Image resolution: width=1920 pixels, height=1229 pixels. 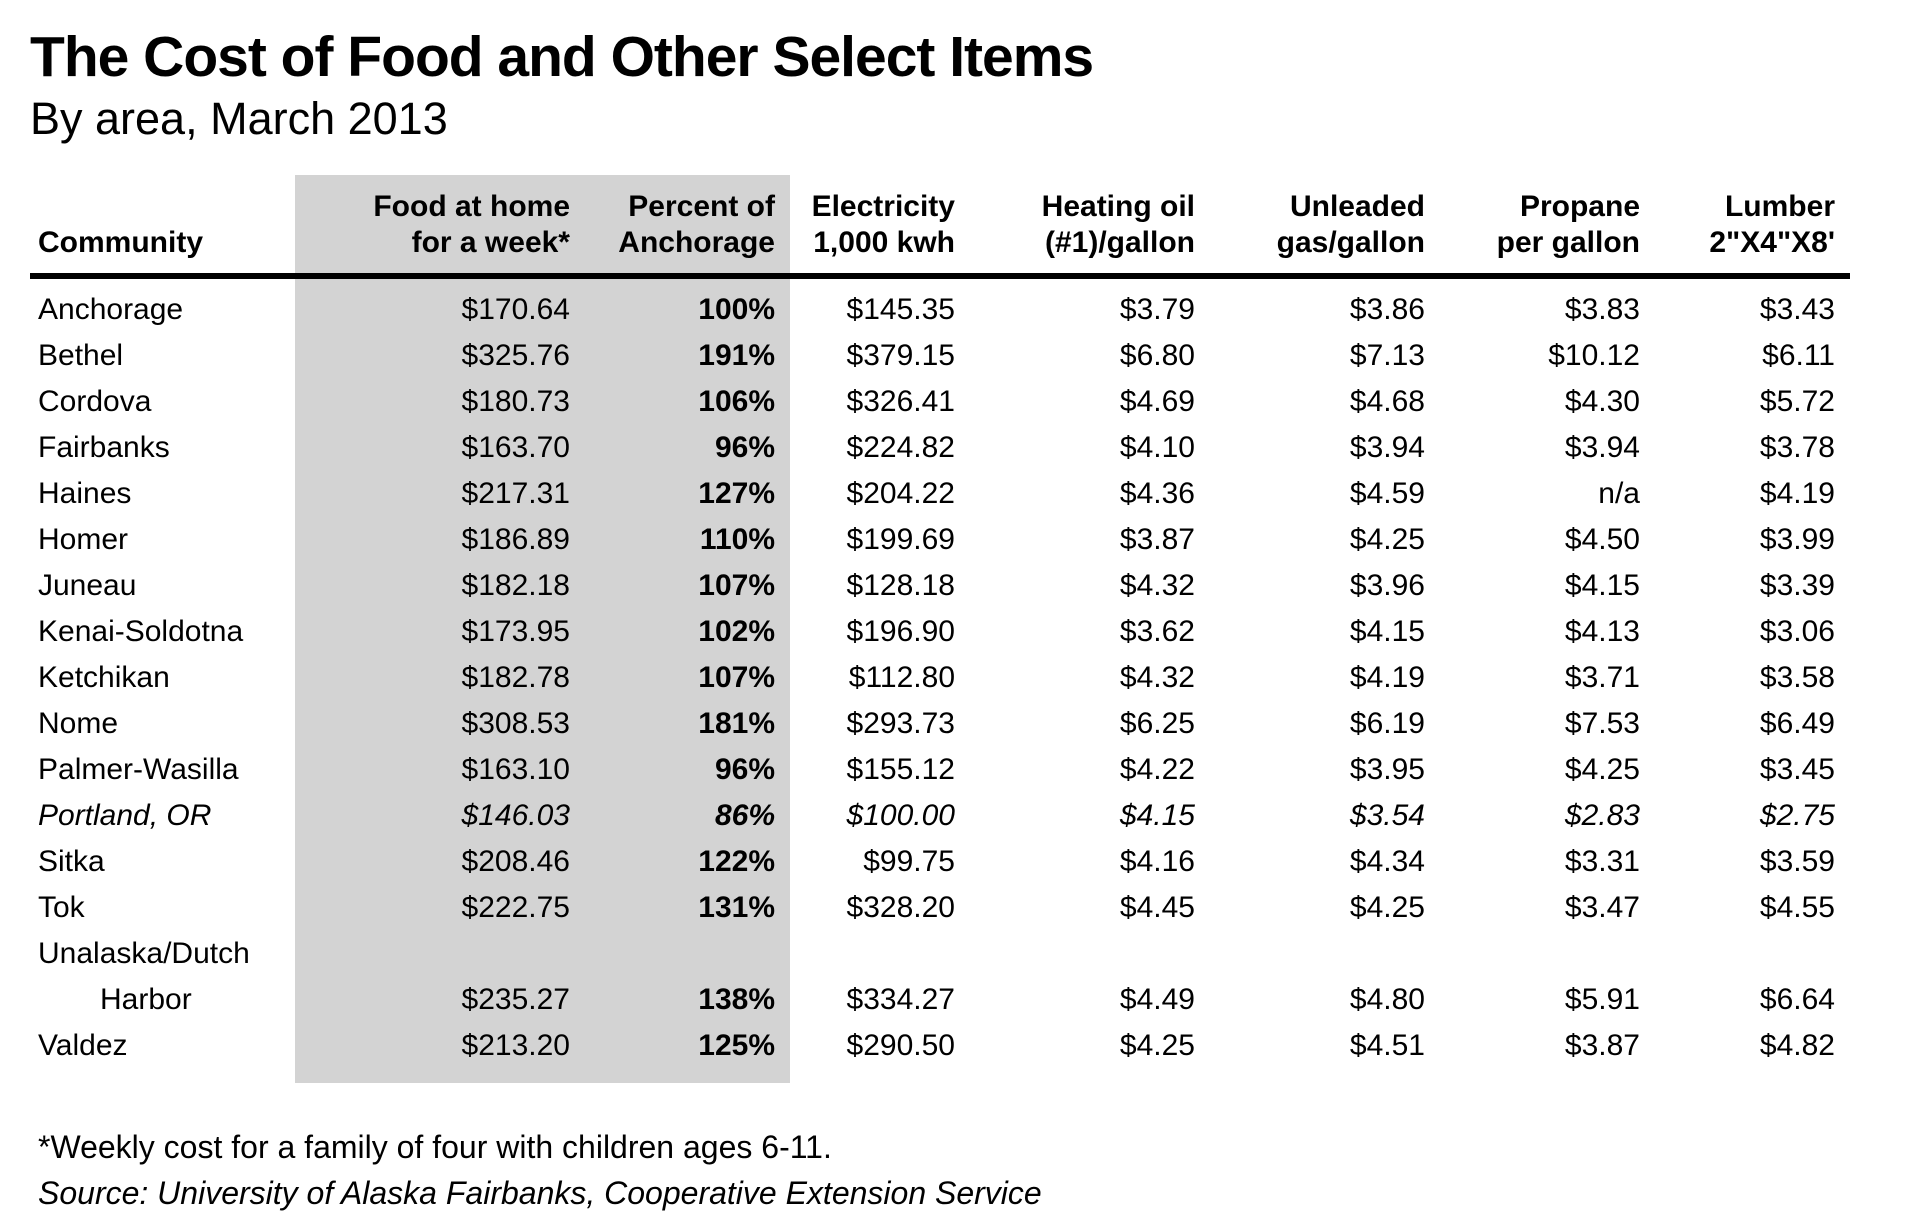 I want to click on cell-food: $163.10, so click(x=440, y=769).